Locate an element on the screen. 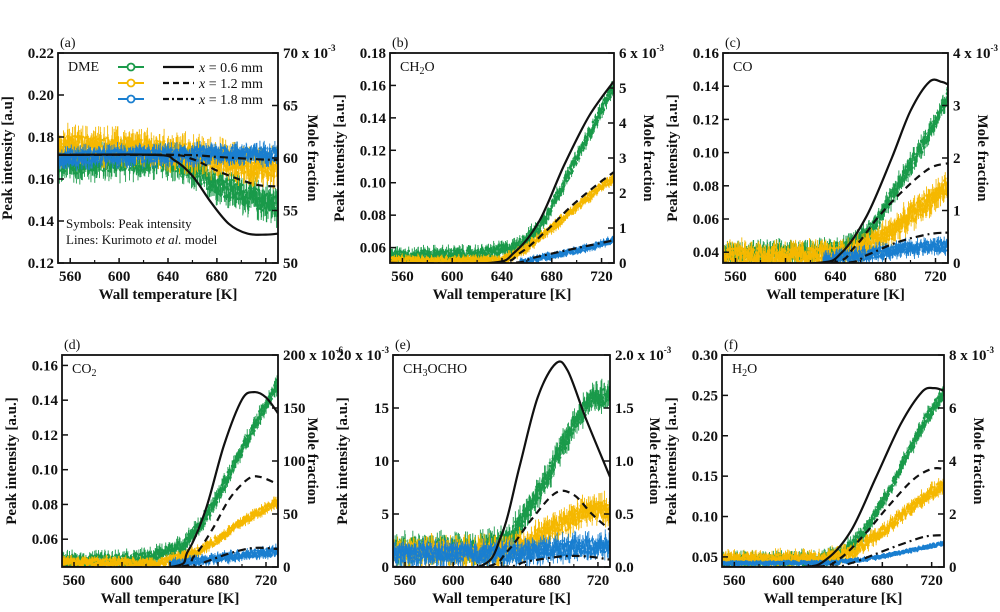 Image resolution: width=1000 pixels, height=612 pixels. x-tick-label: 560 is located at coordinates (70, 277).